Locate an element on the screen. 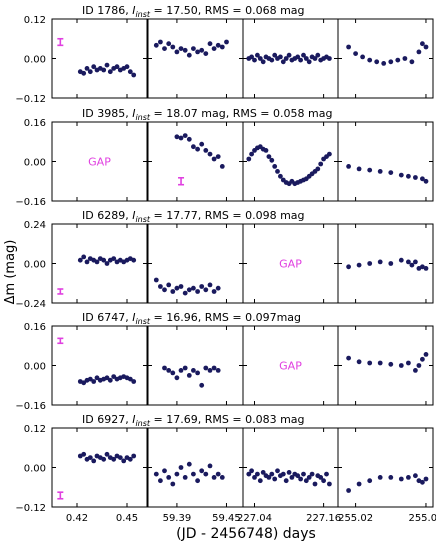  y-tick-label: −0.12 is located at coordinates (30, 508).